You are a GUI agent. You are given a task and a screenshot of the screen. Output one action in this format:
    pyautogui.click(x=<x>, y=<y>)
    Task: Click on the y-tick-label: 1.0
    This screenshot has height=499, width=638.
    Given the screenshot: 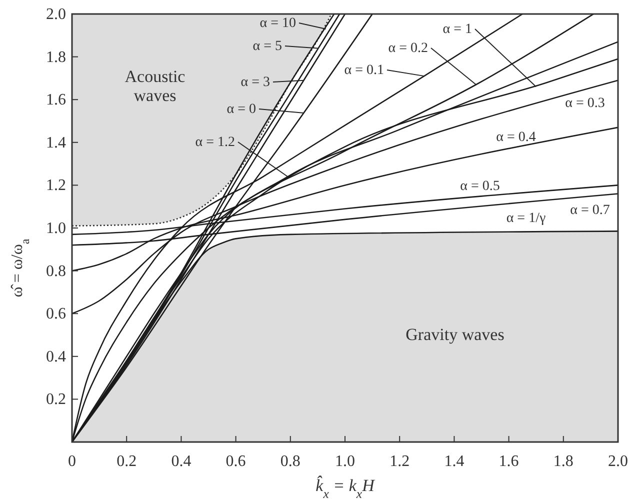 What is the action you would take?
    pyautogui.click(x=56, y=228)
    